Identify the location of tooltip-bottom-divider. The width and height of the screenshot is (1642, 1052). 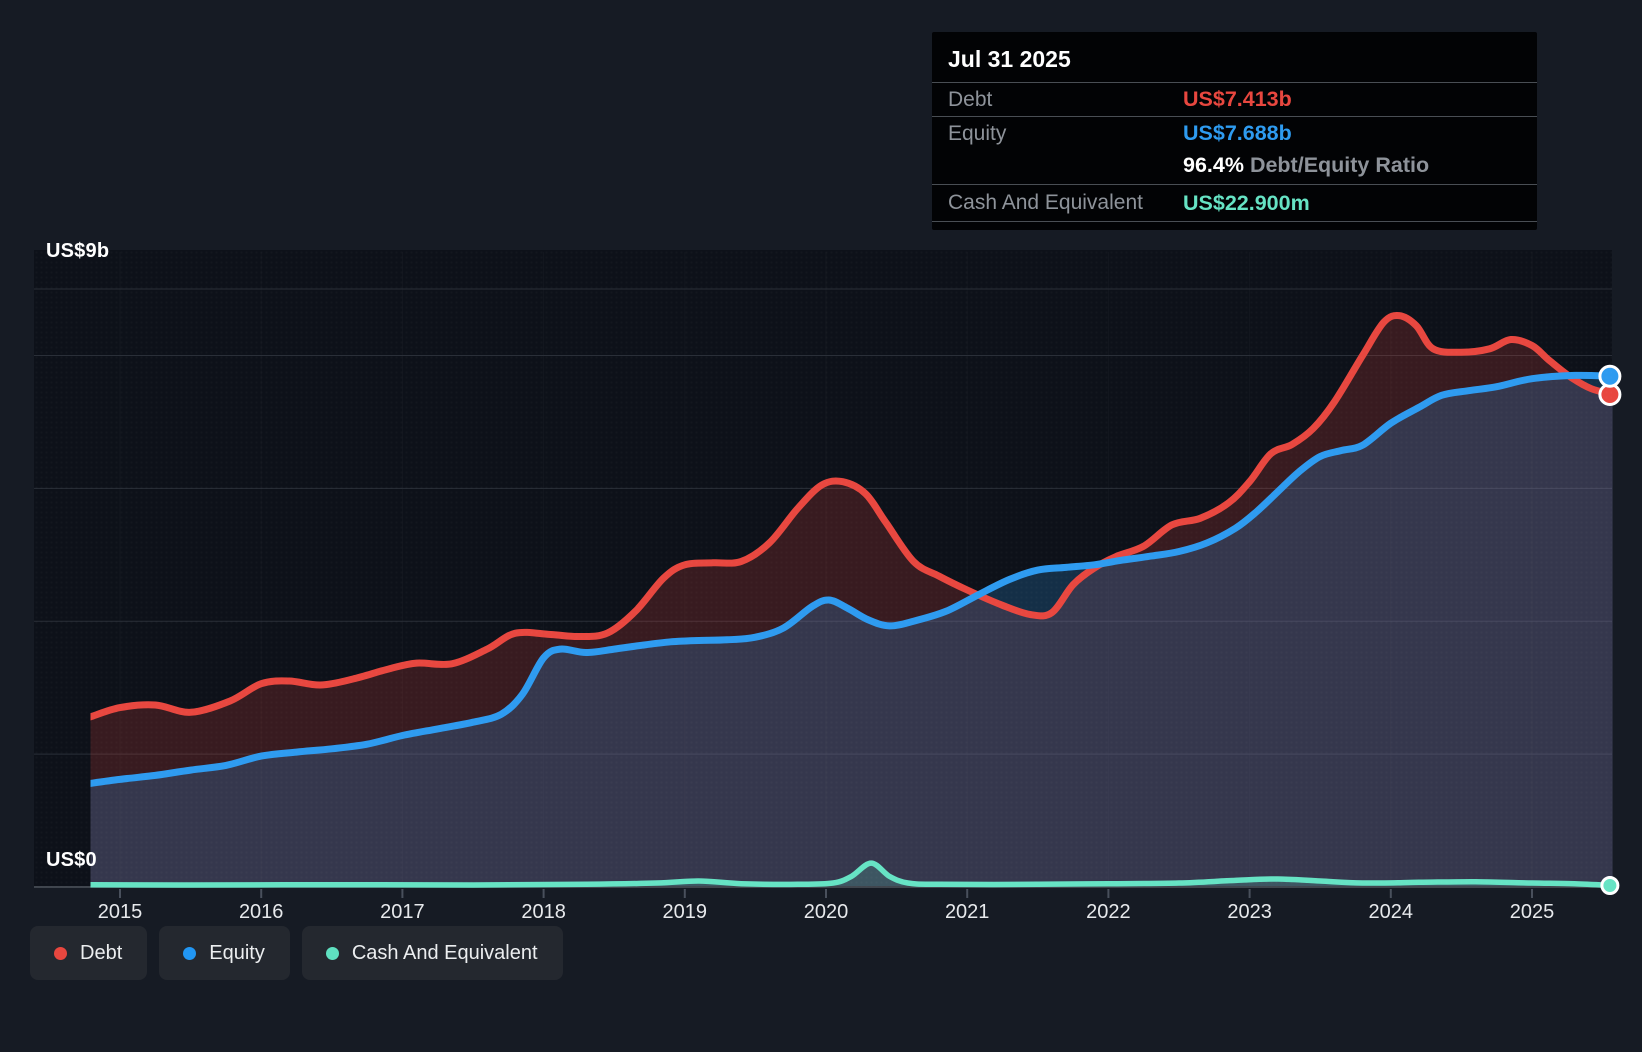
(1234, 221).